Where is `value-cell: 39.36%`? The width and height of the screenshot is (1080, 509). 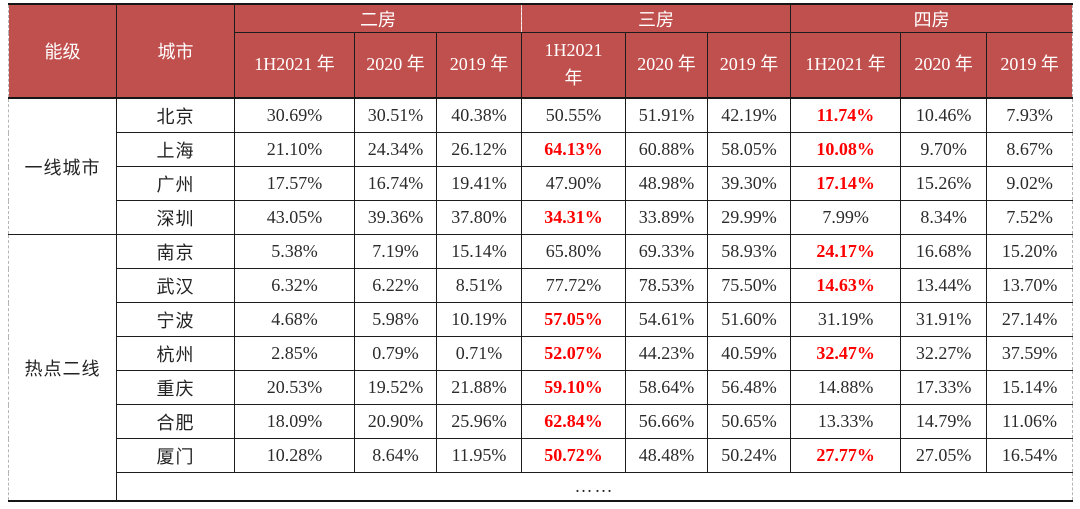
value-cell: 39.36% is located at coordinates (395, 217).